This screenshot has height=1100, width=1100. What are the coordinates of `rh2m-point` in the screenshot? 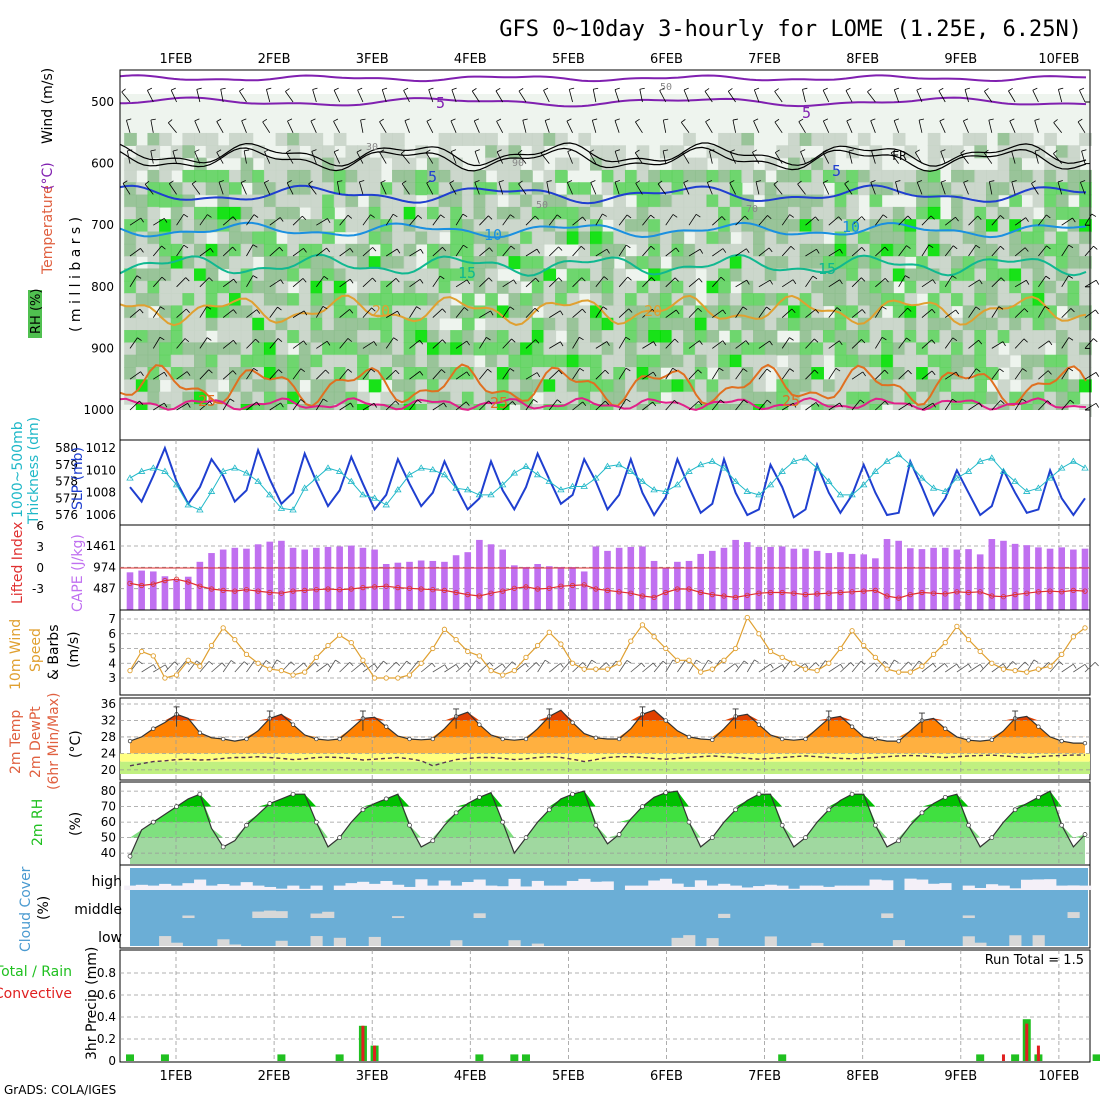 It's located at (1062, 825).